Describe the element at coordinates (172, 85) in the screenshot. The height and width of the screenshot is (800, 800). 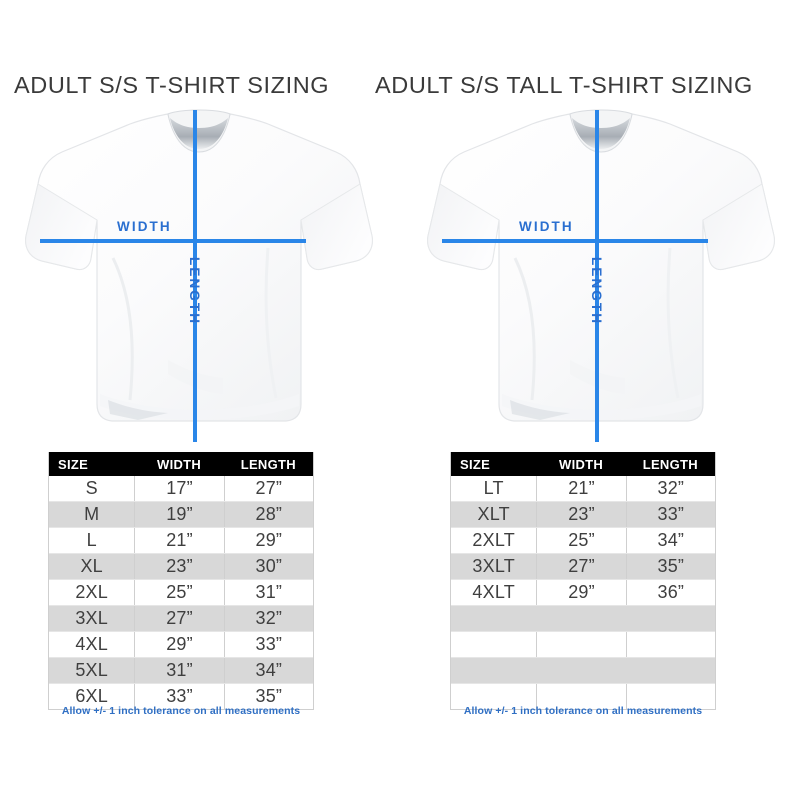
I see `page-title-standard: ADULT S/S T-SHIRT SIZING` at that location.